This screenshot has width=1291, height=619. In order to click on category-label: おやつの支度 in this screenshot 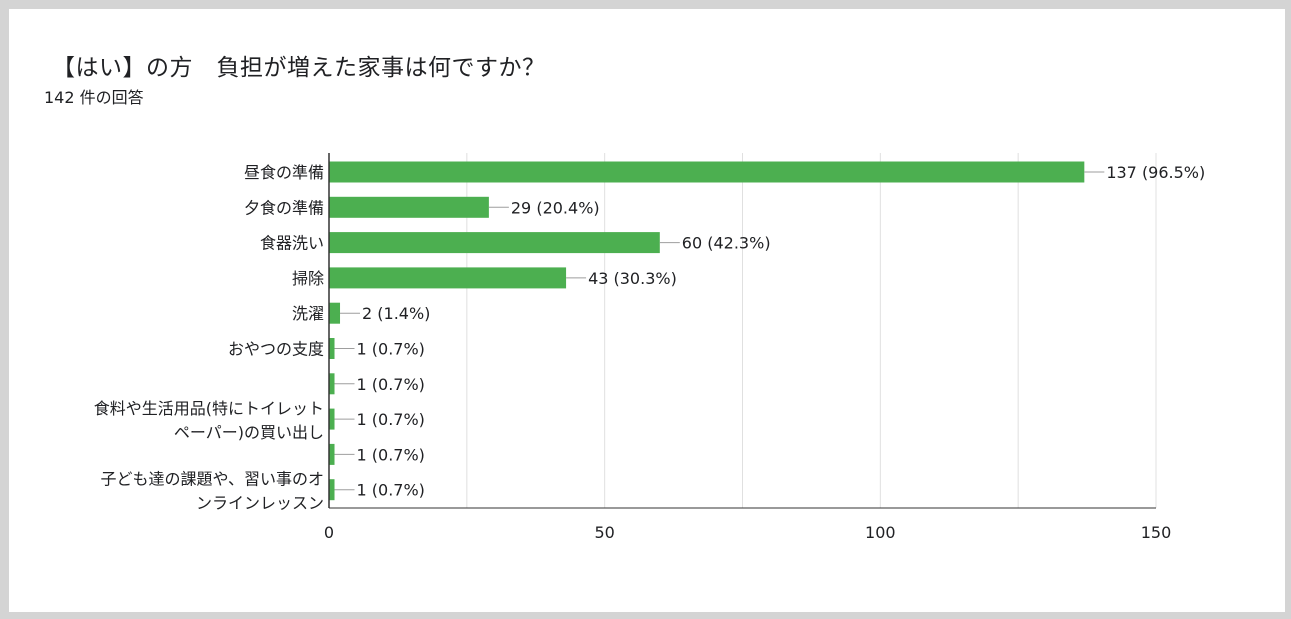, I will do `click(276, 349)`.